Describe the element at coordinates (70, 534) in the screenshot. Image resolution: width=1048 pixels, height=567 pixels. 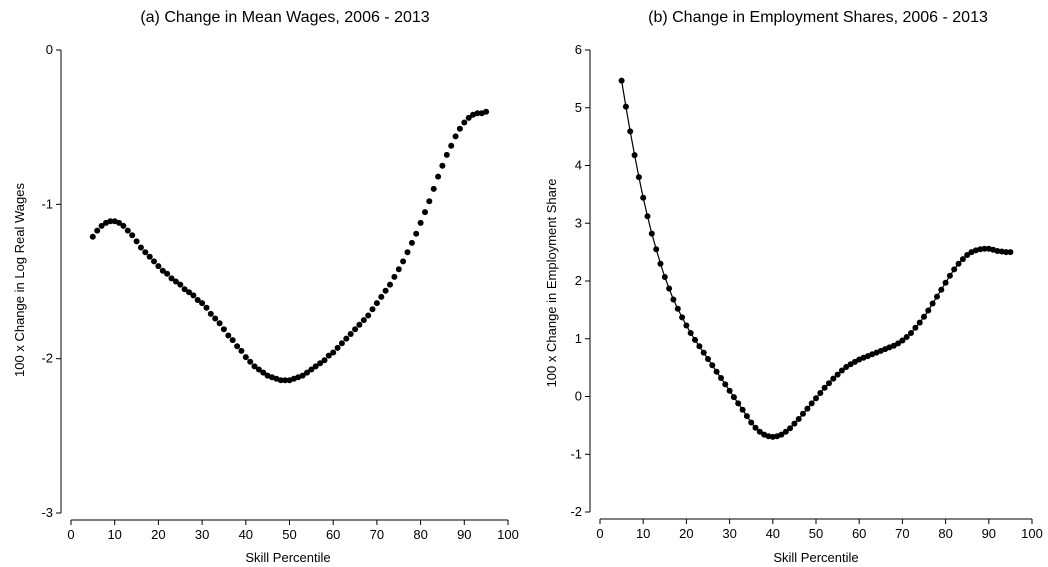
I see `panel-a-x-tick-label: 0` at that location.